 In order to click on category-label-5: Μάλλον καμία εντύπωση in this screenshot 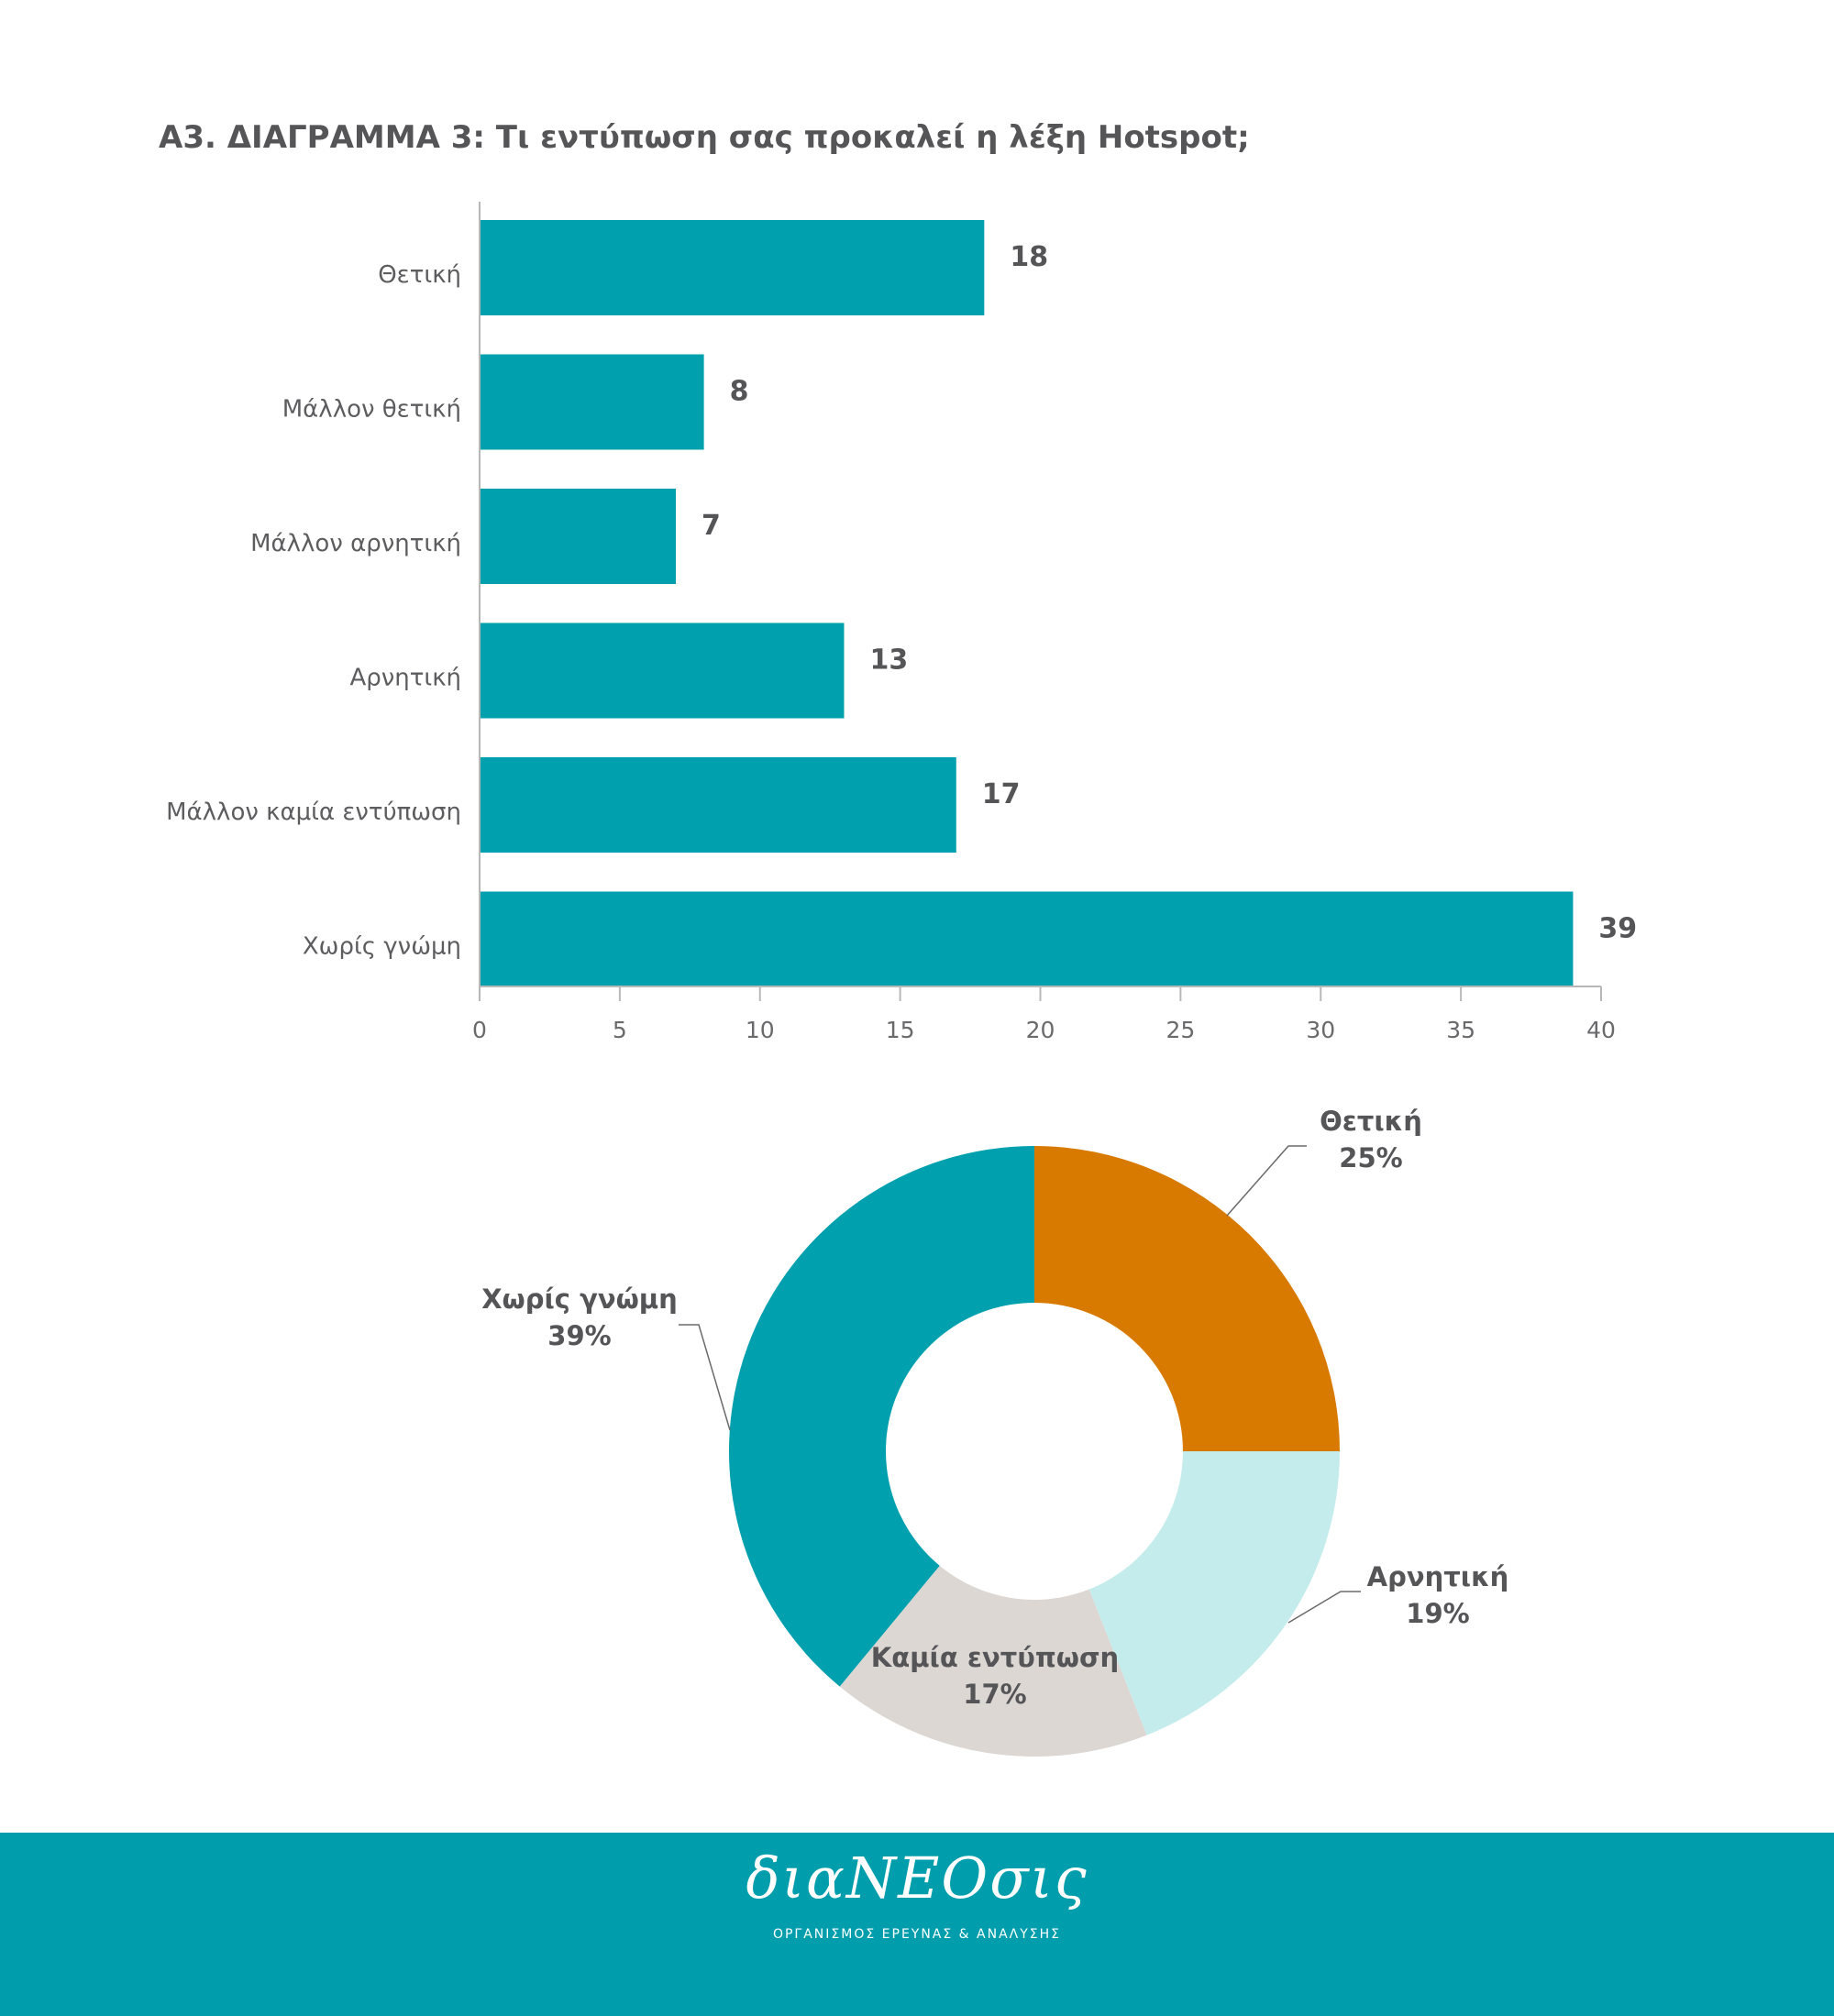, I will do `click(313, 812)`.